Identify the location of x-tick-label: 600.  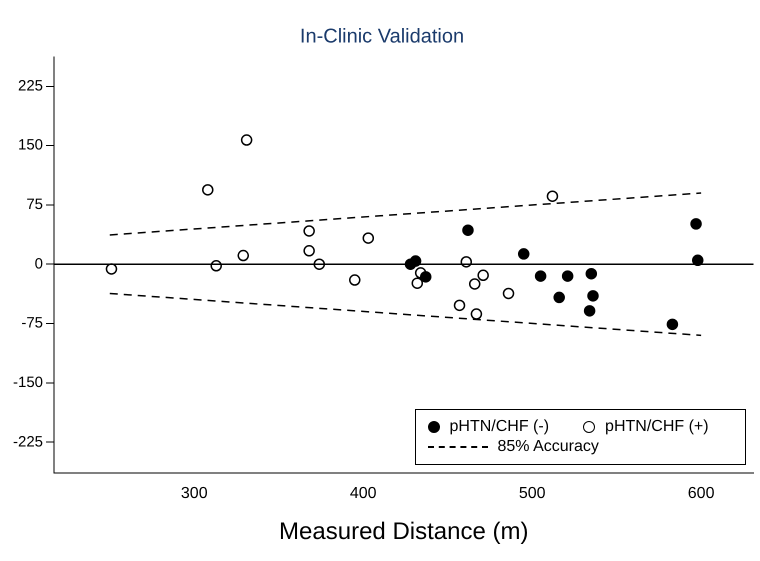
(701, 493).